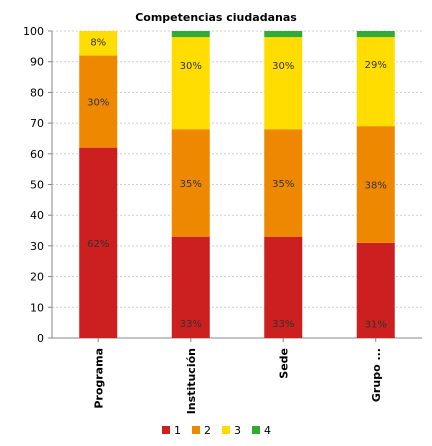 Image resolution: width=432 pixels, height=446 pixels. I want to click on y-tick-label: 10, so click(37, 307).